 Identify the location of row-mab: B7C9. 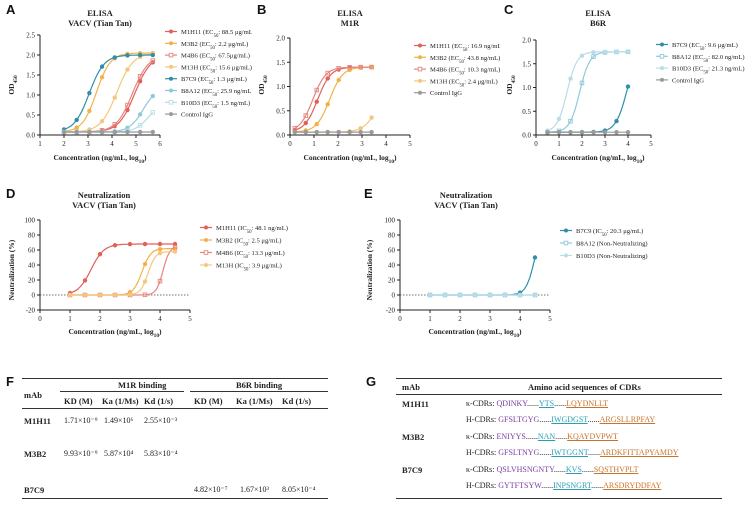
(412, 470).